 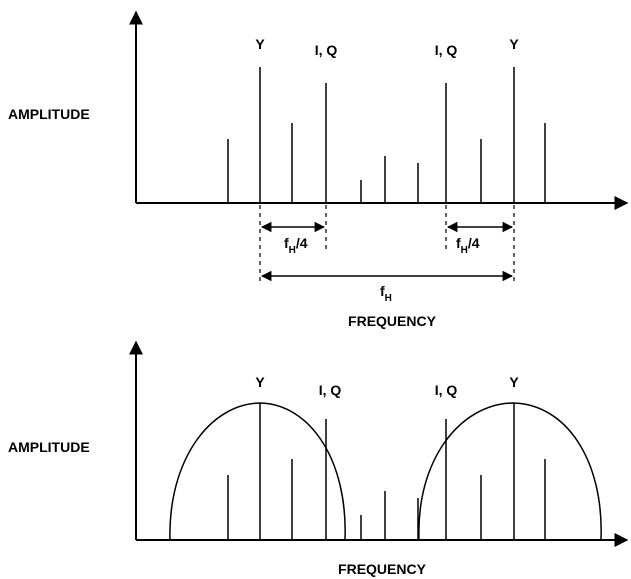 I want to click on bottom-label-y-right: Y, so click(x=514, y=382).